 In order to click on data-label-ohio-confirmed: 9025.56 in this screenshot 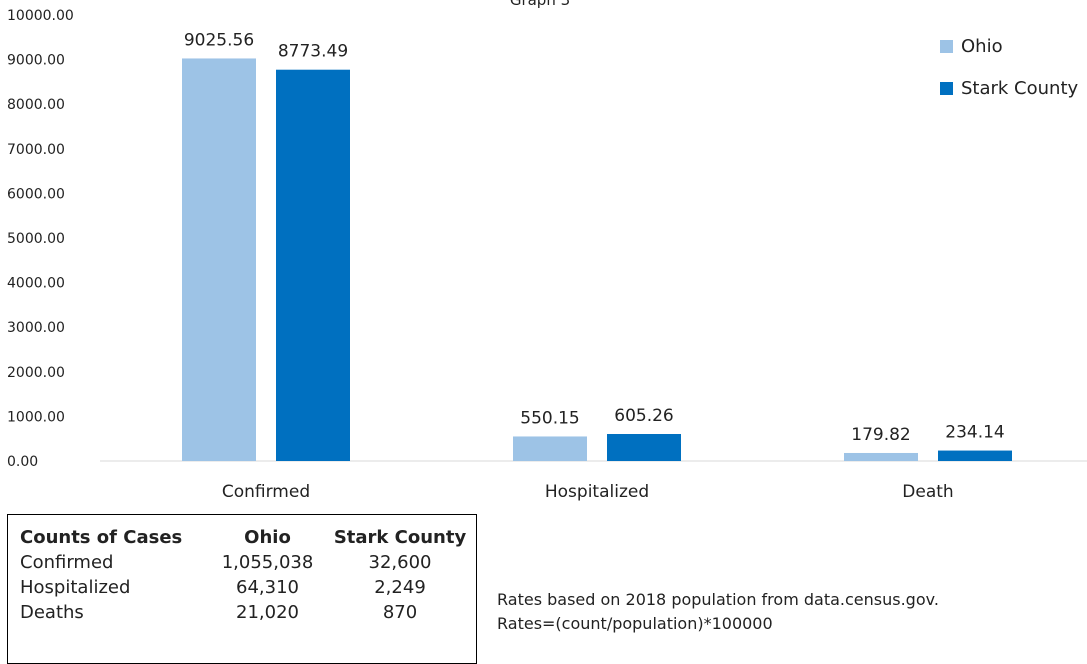, I will do `click(219, 40)`.